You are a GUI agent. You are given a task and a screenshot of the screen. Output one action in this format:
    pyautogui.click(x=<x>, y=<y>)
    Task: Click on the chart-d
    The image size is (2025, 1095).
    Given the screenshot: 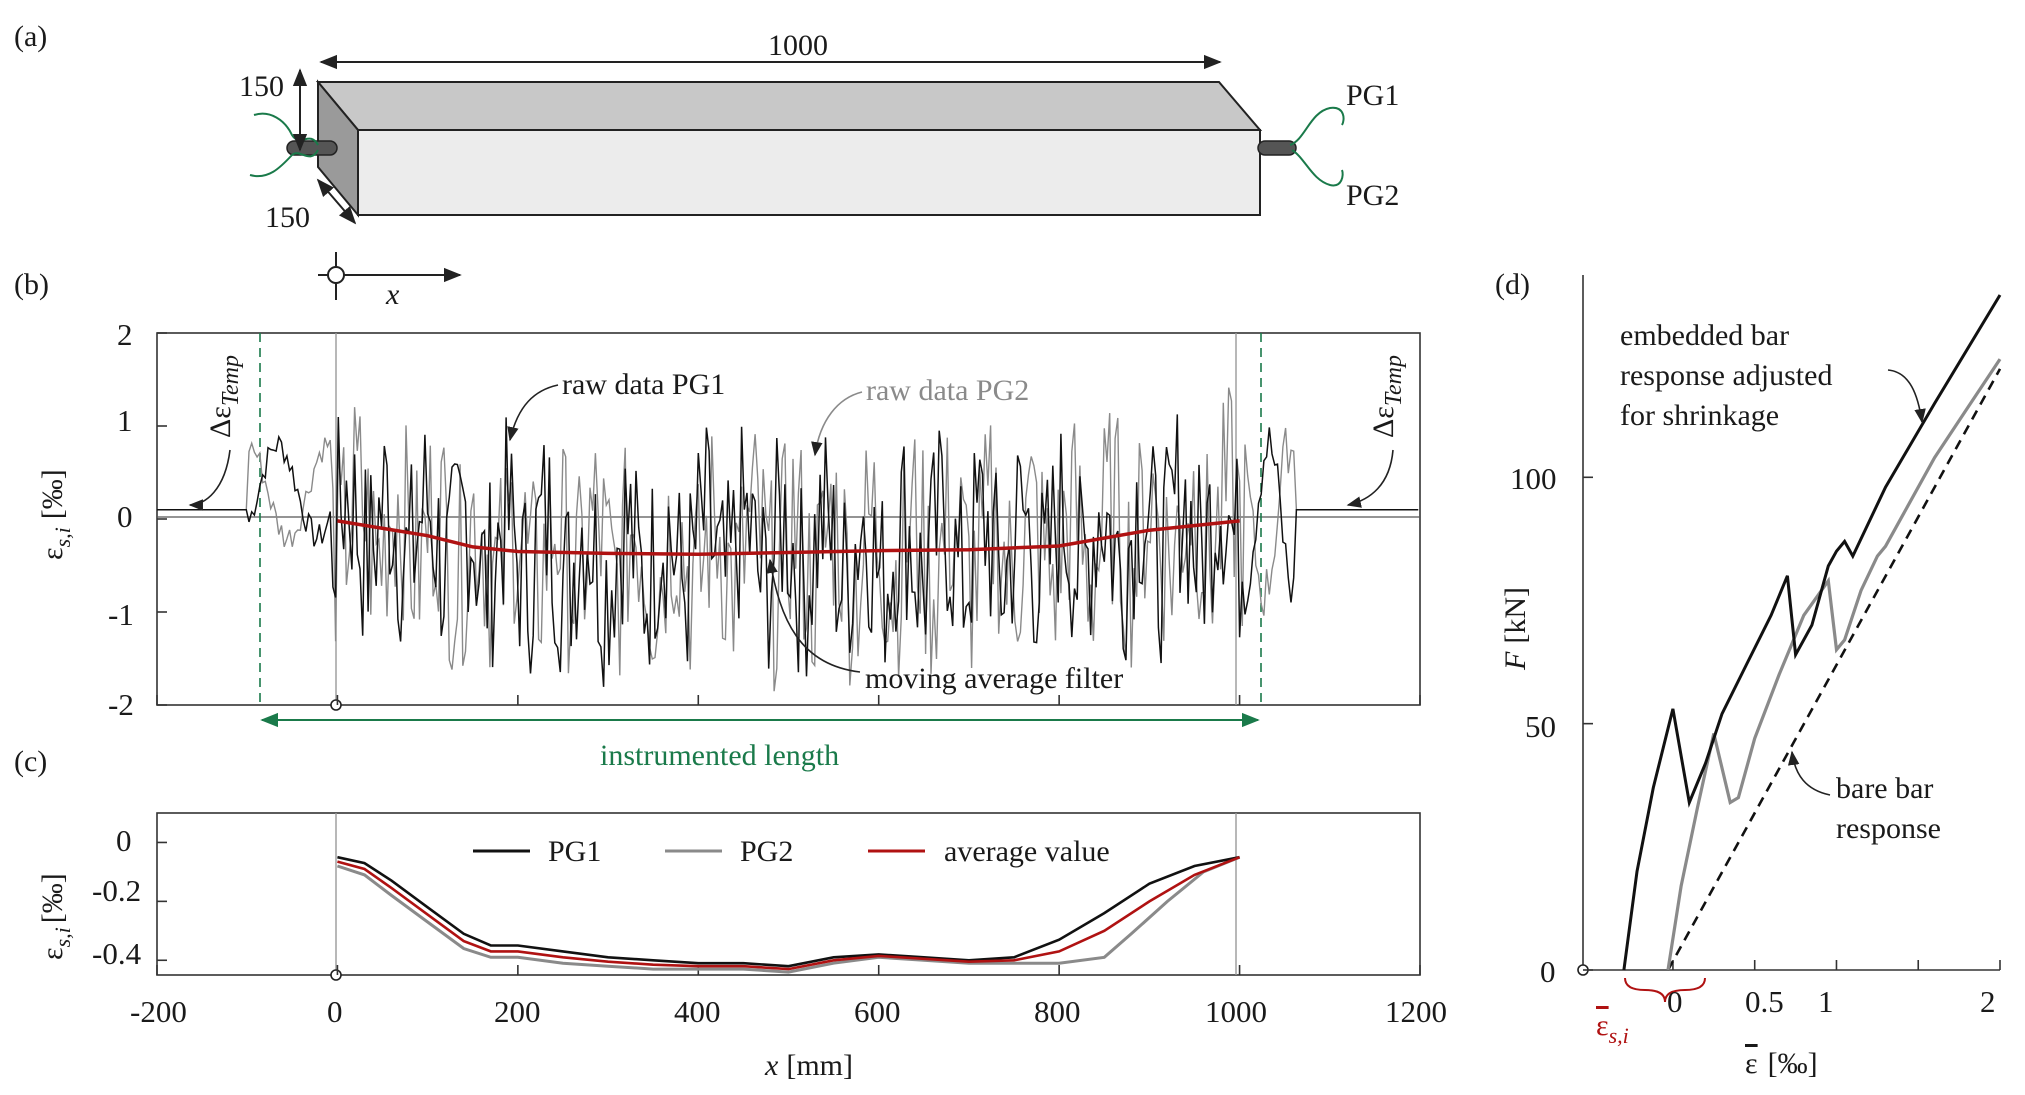 What is the action you would take?
    pyautogui.click(x=1789, y=639)
    